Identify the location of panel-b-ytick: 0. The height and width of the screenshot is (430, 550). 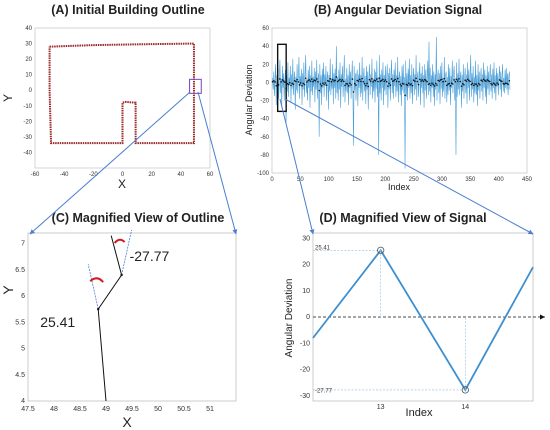
(268, 83).